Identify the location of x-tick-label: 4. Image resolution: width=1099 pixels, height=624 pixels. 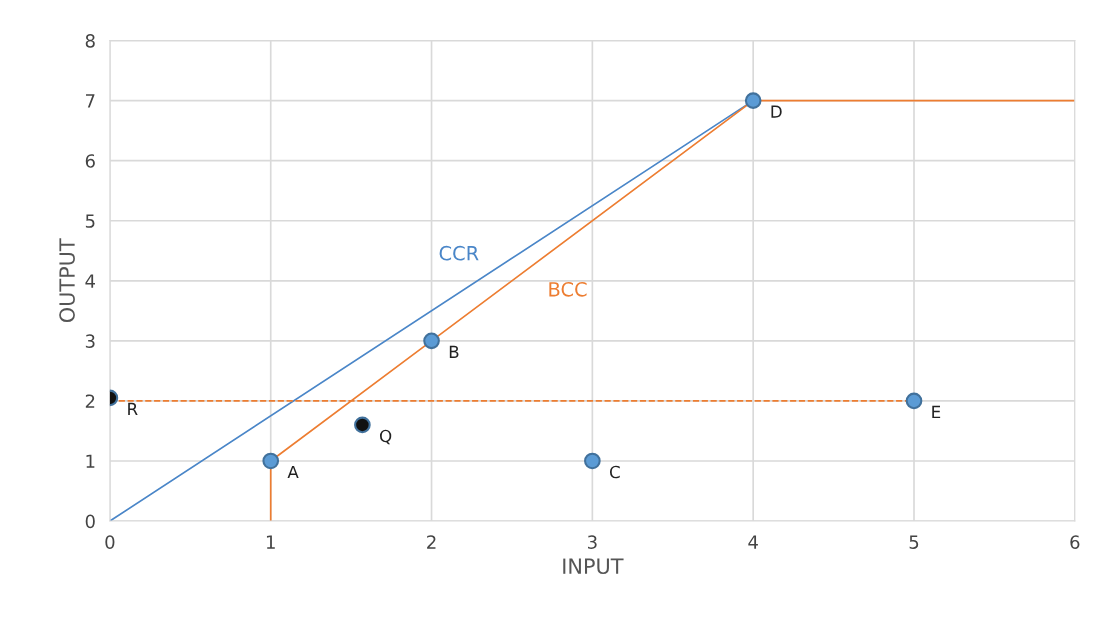
(753, 542).